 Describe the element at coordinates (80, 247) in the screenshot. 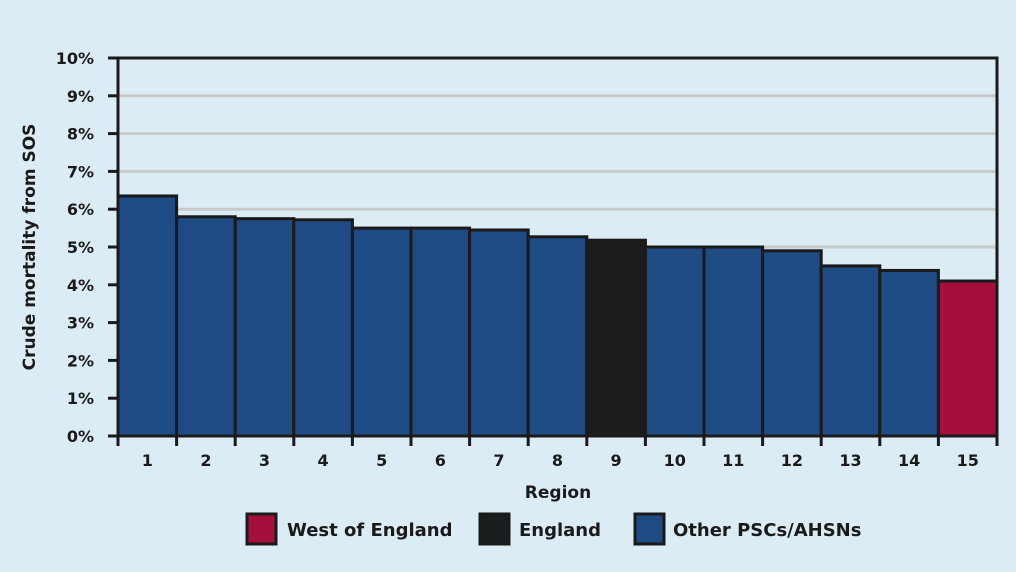

I see `y-tick-label: 5%` at that location.